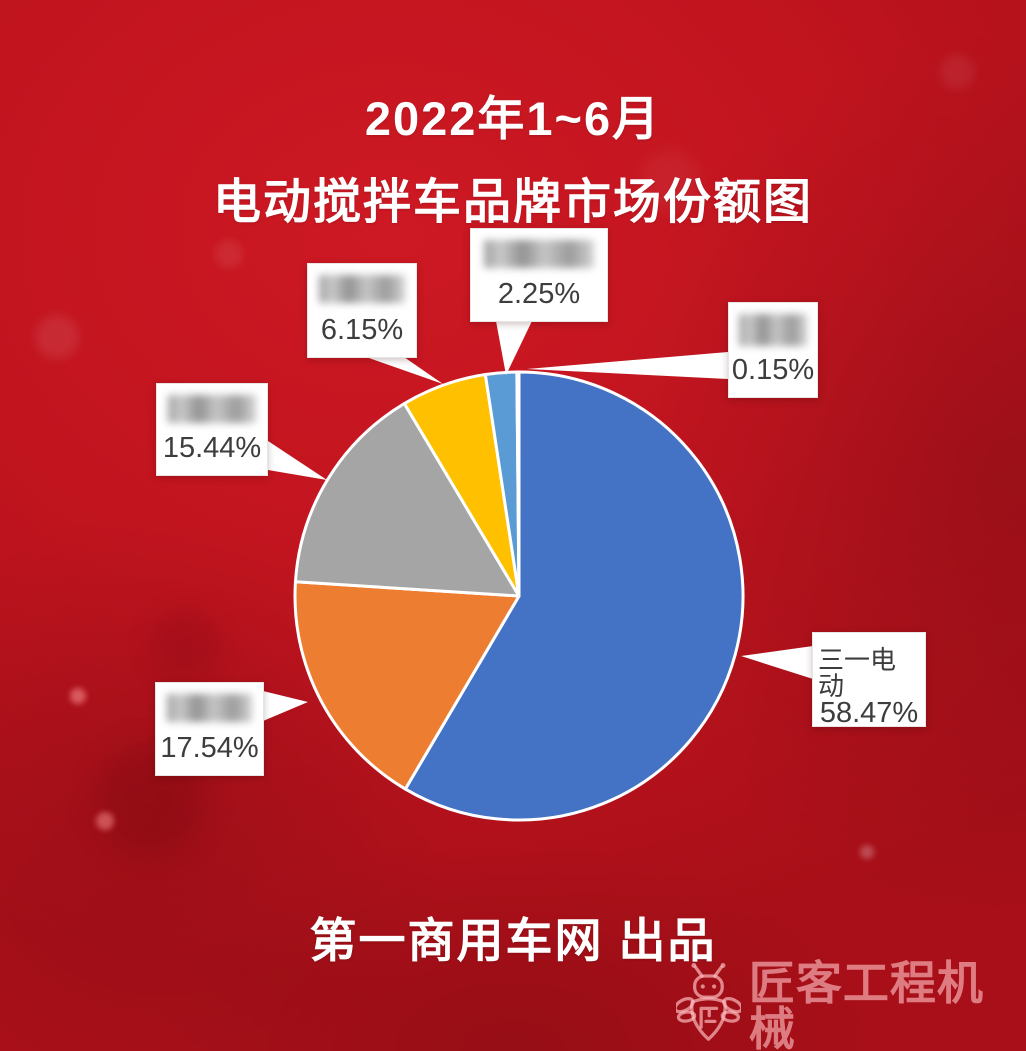 The height and width of the screenshot is (1051, 1026). Describe the element at coordinates (209, 729) in the screenshot. I see `callout-slice-17-54: 17.54%` at that location.